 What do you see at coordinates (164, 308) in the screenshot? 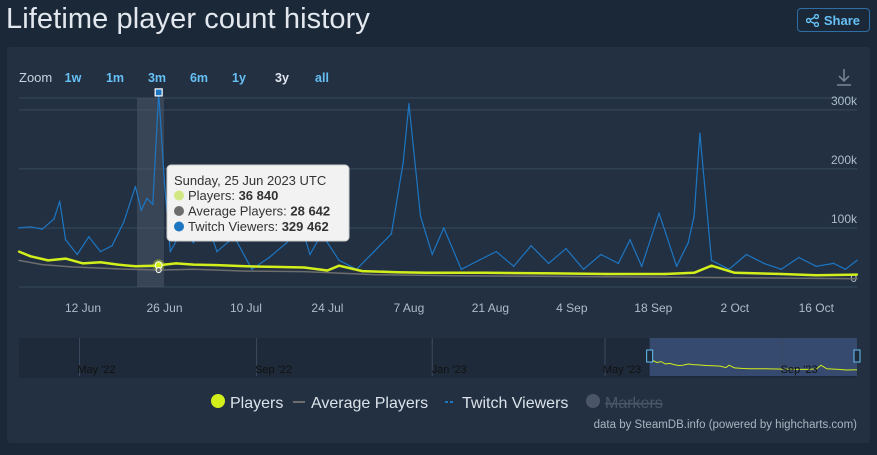
I see `x-tick-label: 26 Jun` at bounding box center [164, 308].